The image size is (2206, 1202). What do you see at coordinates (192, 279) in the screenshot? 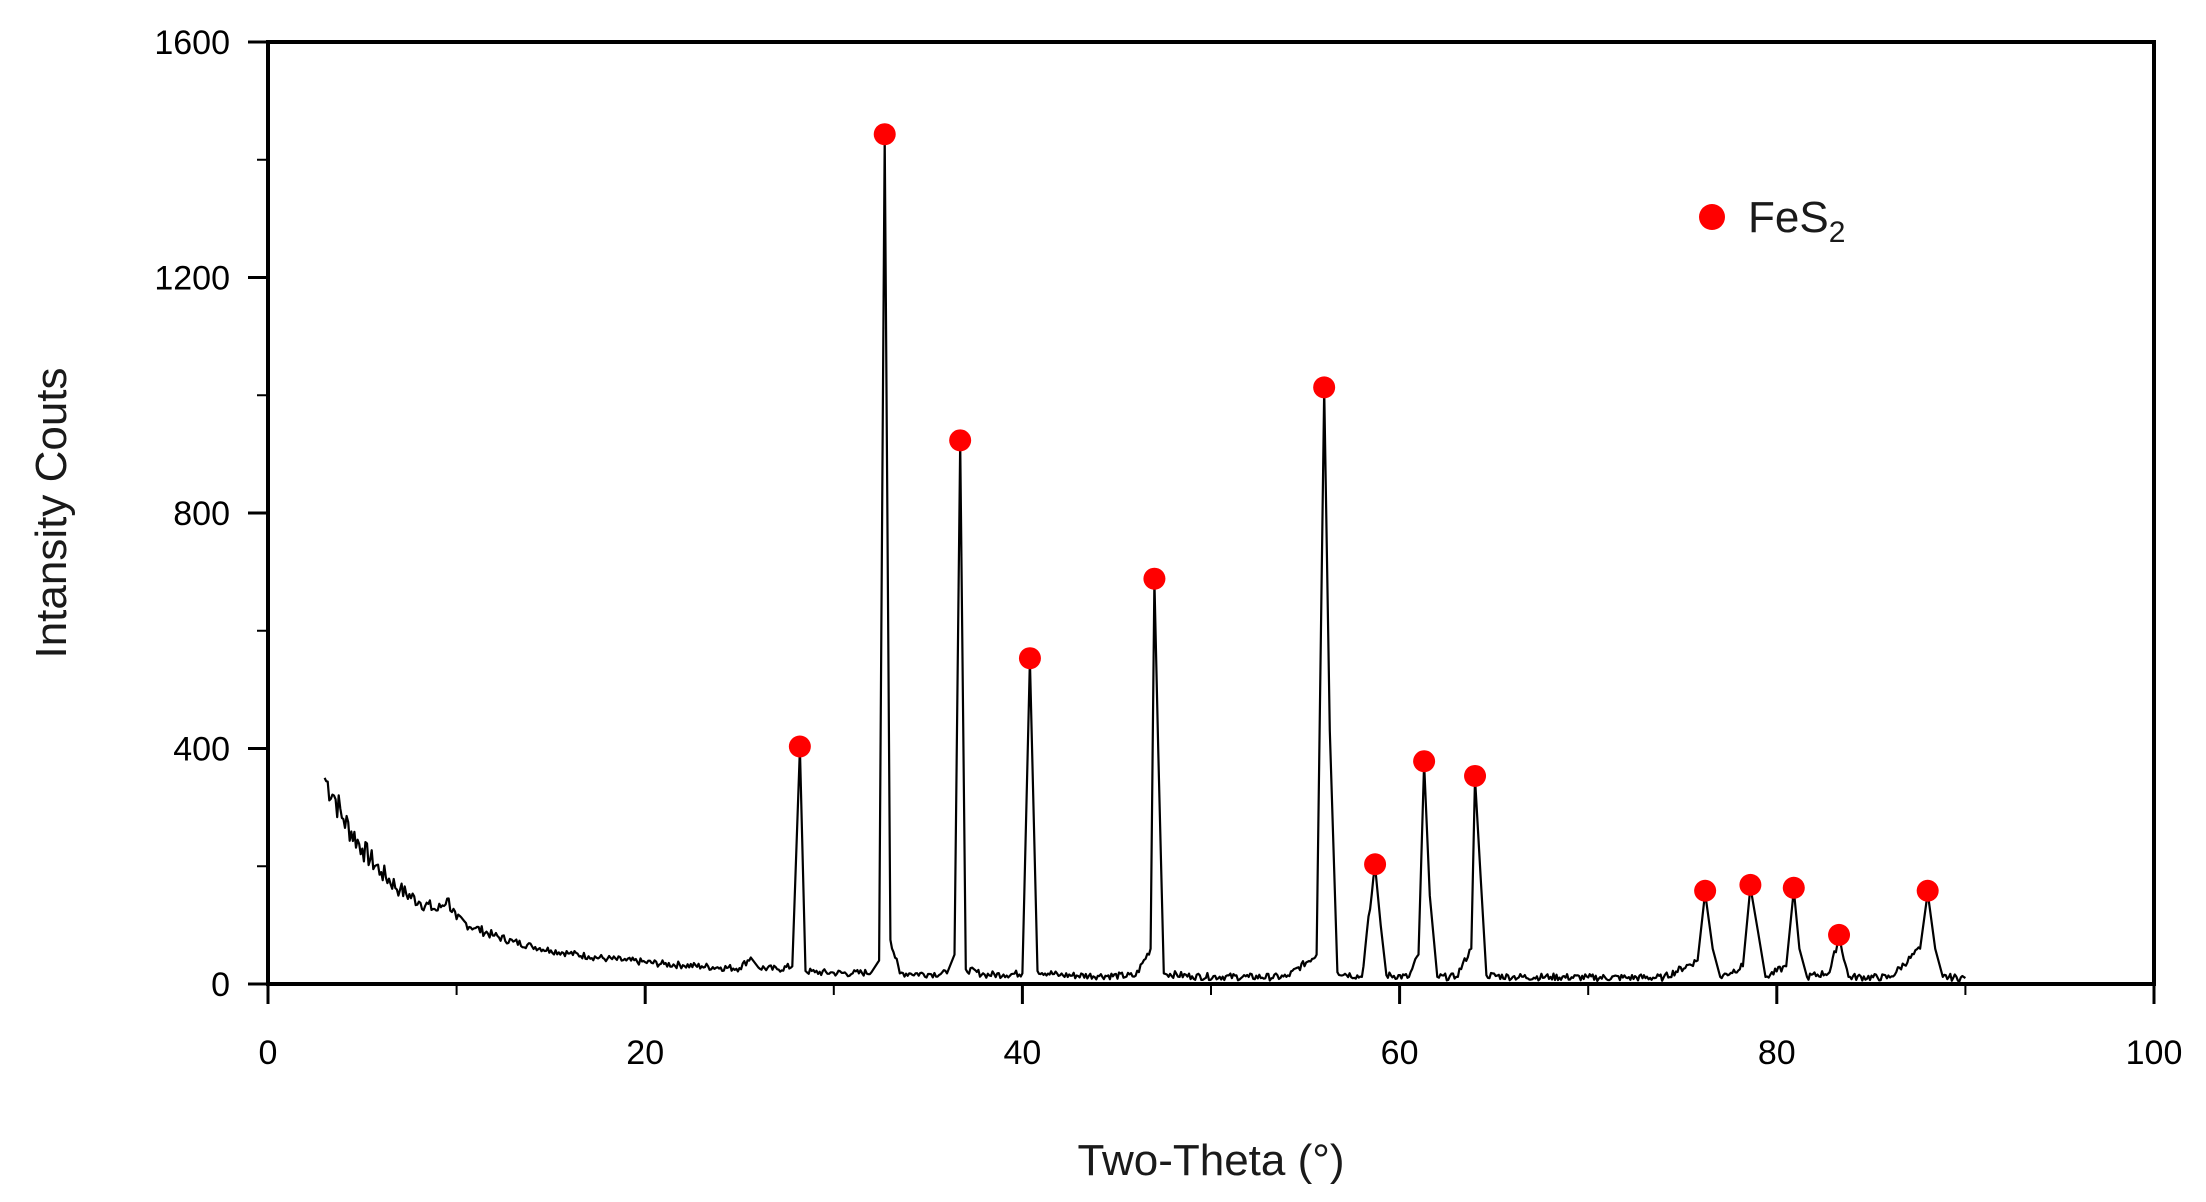
I see `y-tick-label: 1200` at bounding box center [192, 279].